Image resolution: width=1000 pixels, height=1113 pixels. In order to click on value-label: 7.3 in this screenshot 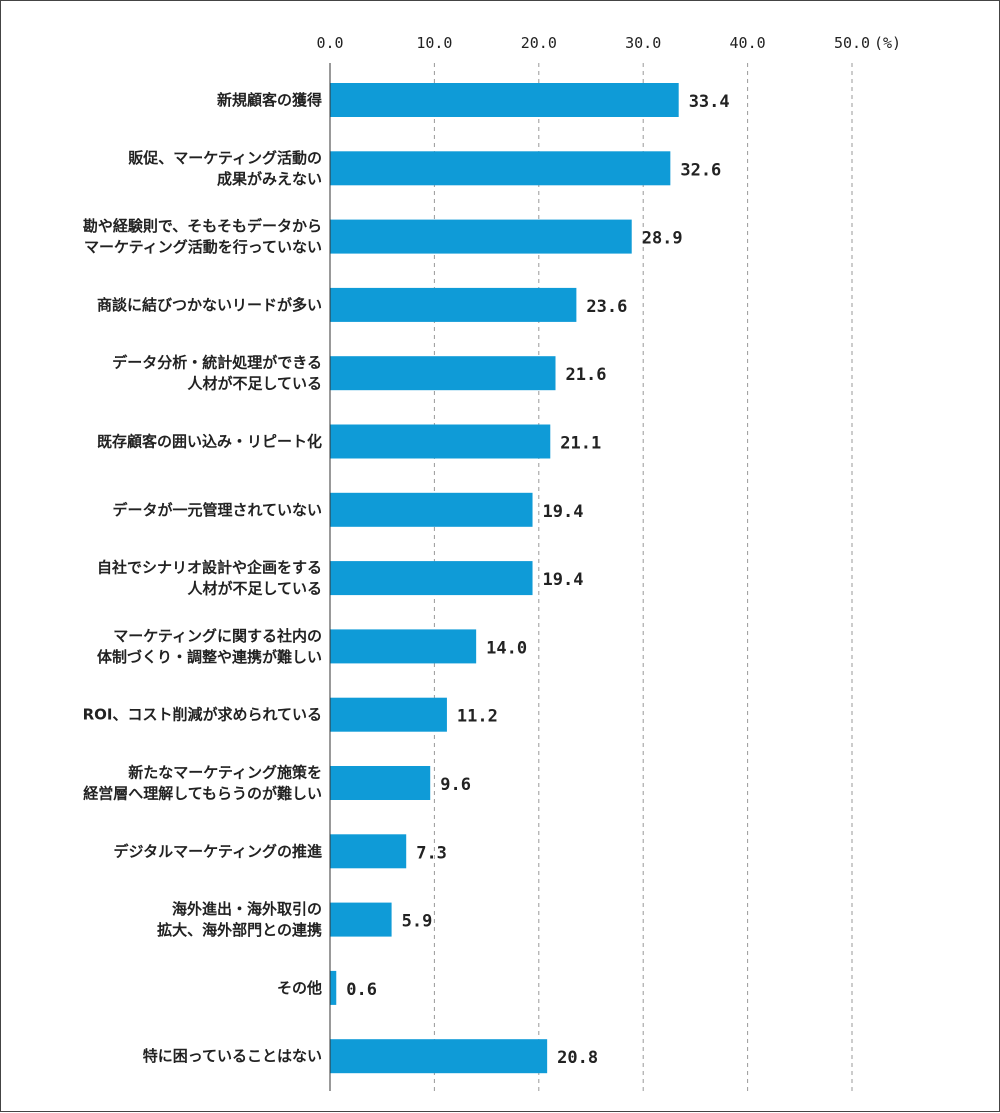, I will do `click(431, 853)`.